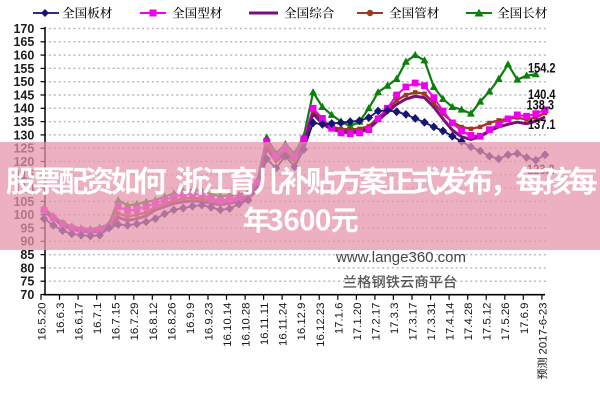 The height and width of the screenshot is (400, 600). Describe the element at coordinates (395, 319) in the screenshot. I see `svg-text: 17.3.3` at that location.